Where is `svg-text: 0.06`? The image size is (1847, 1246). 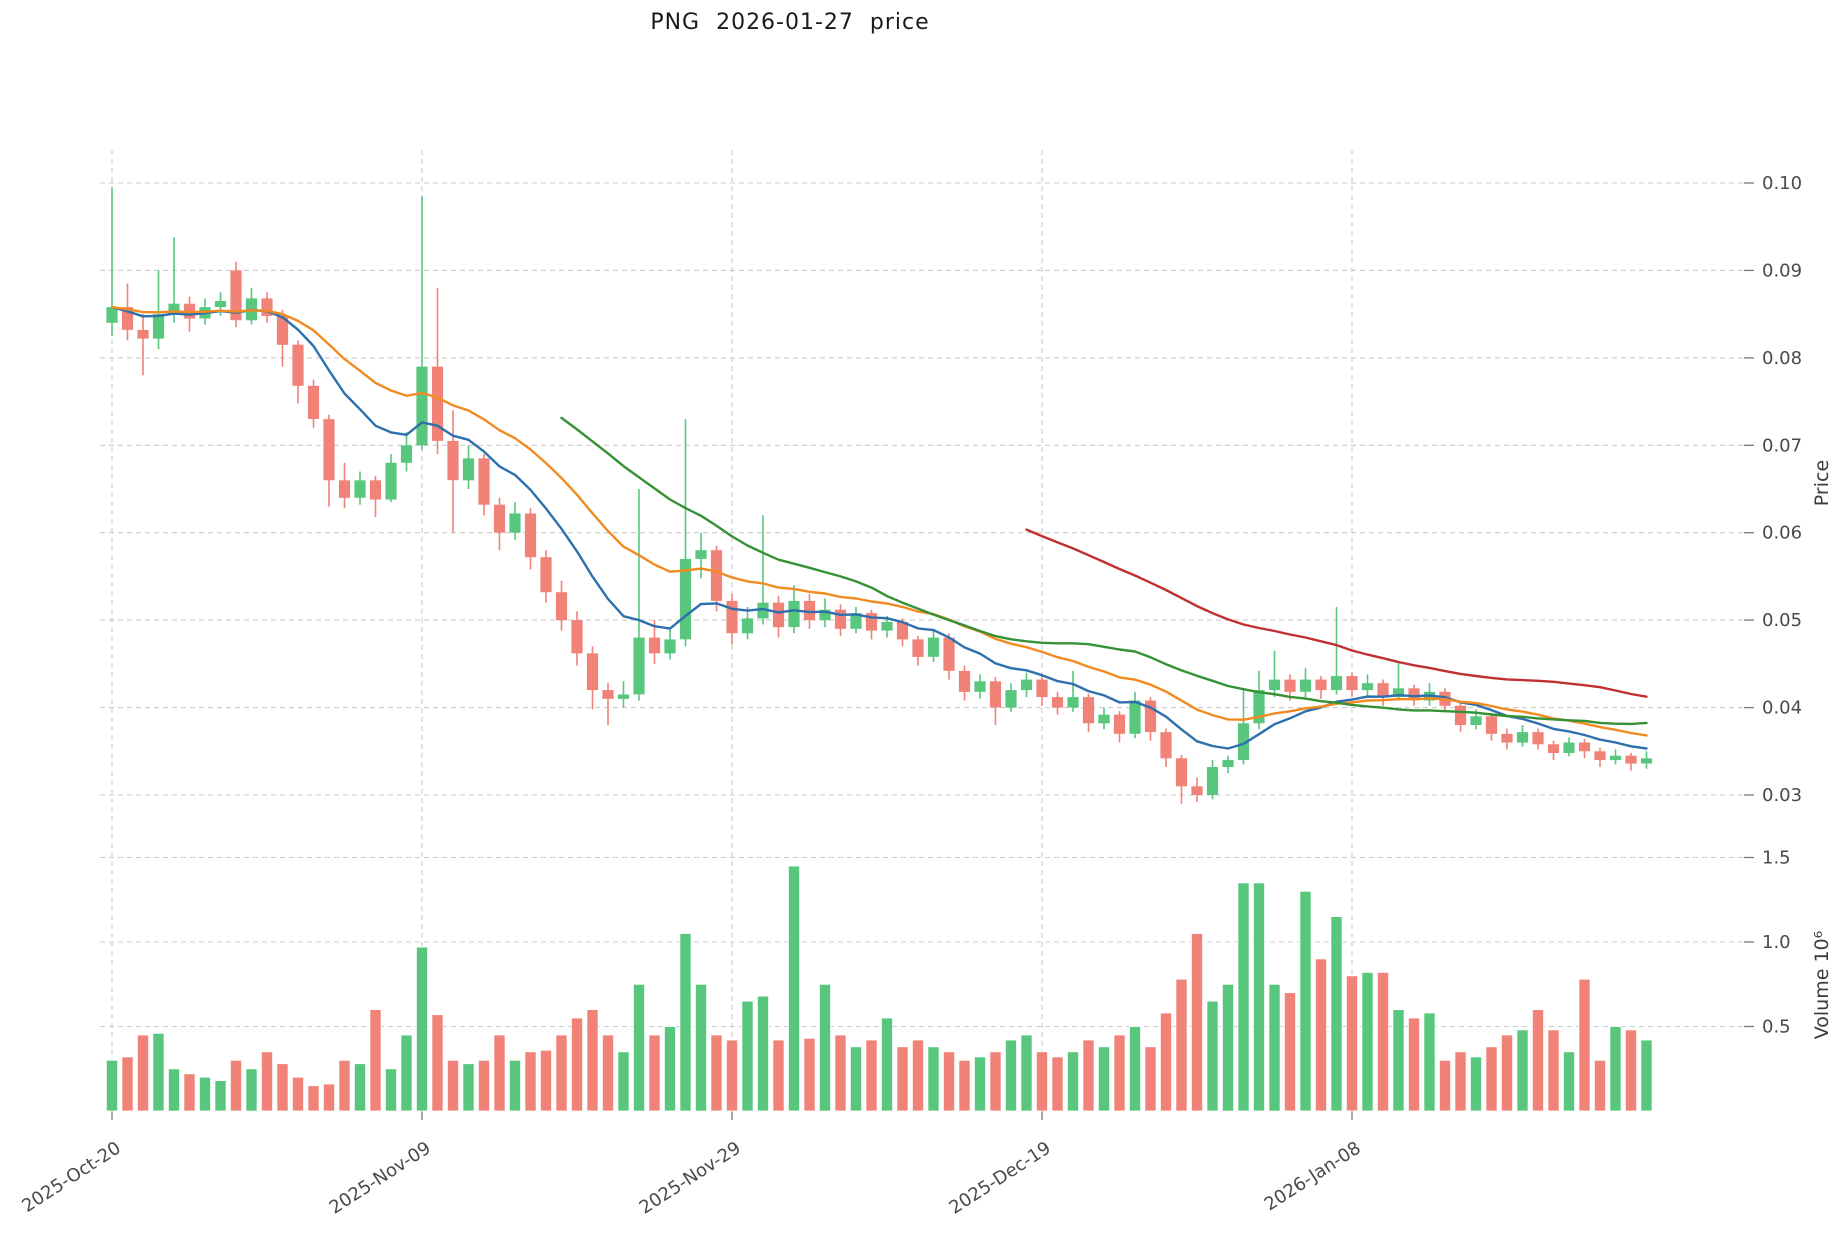 svg-text: 0.06 is located at coordinates (1782, 533).